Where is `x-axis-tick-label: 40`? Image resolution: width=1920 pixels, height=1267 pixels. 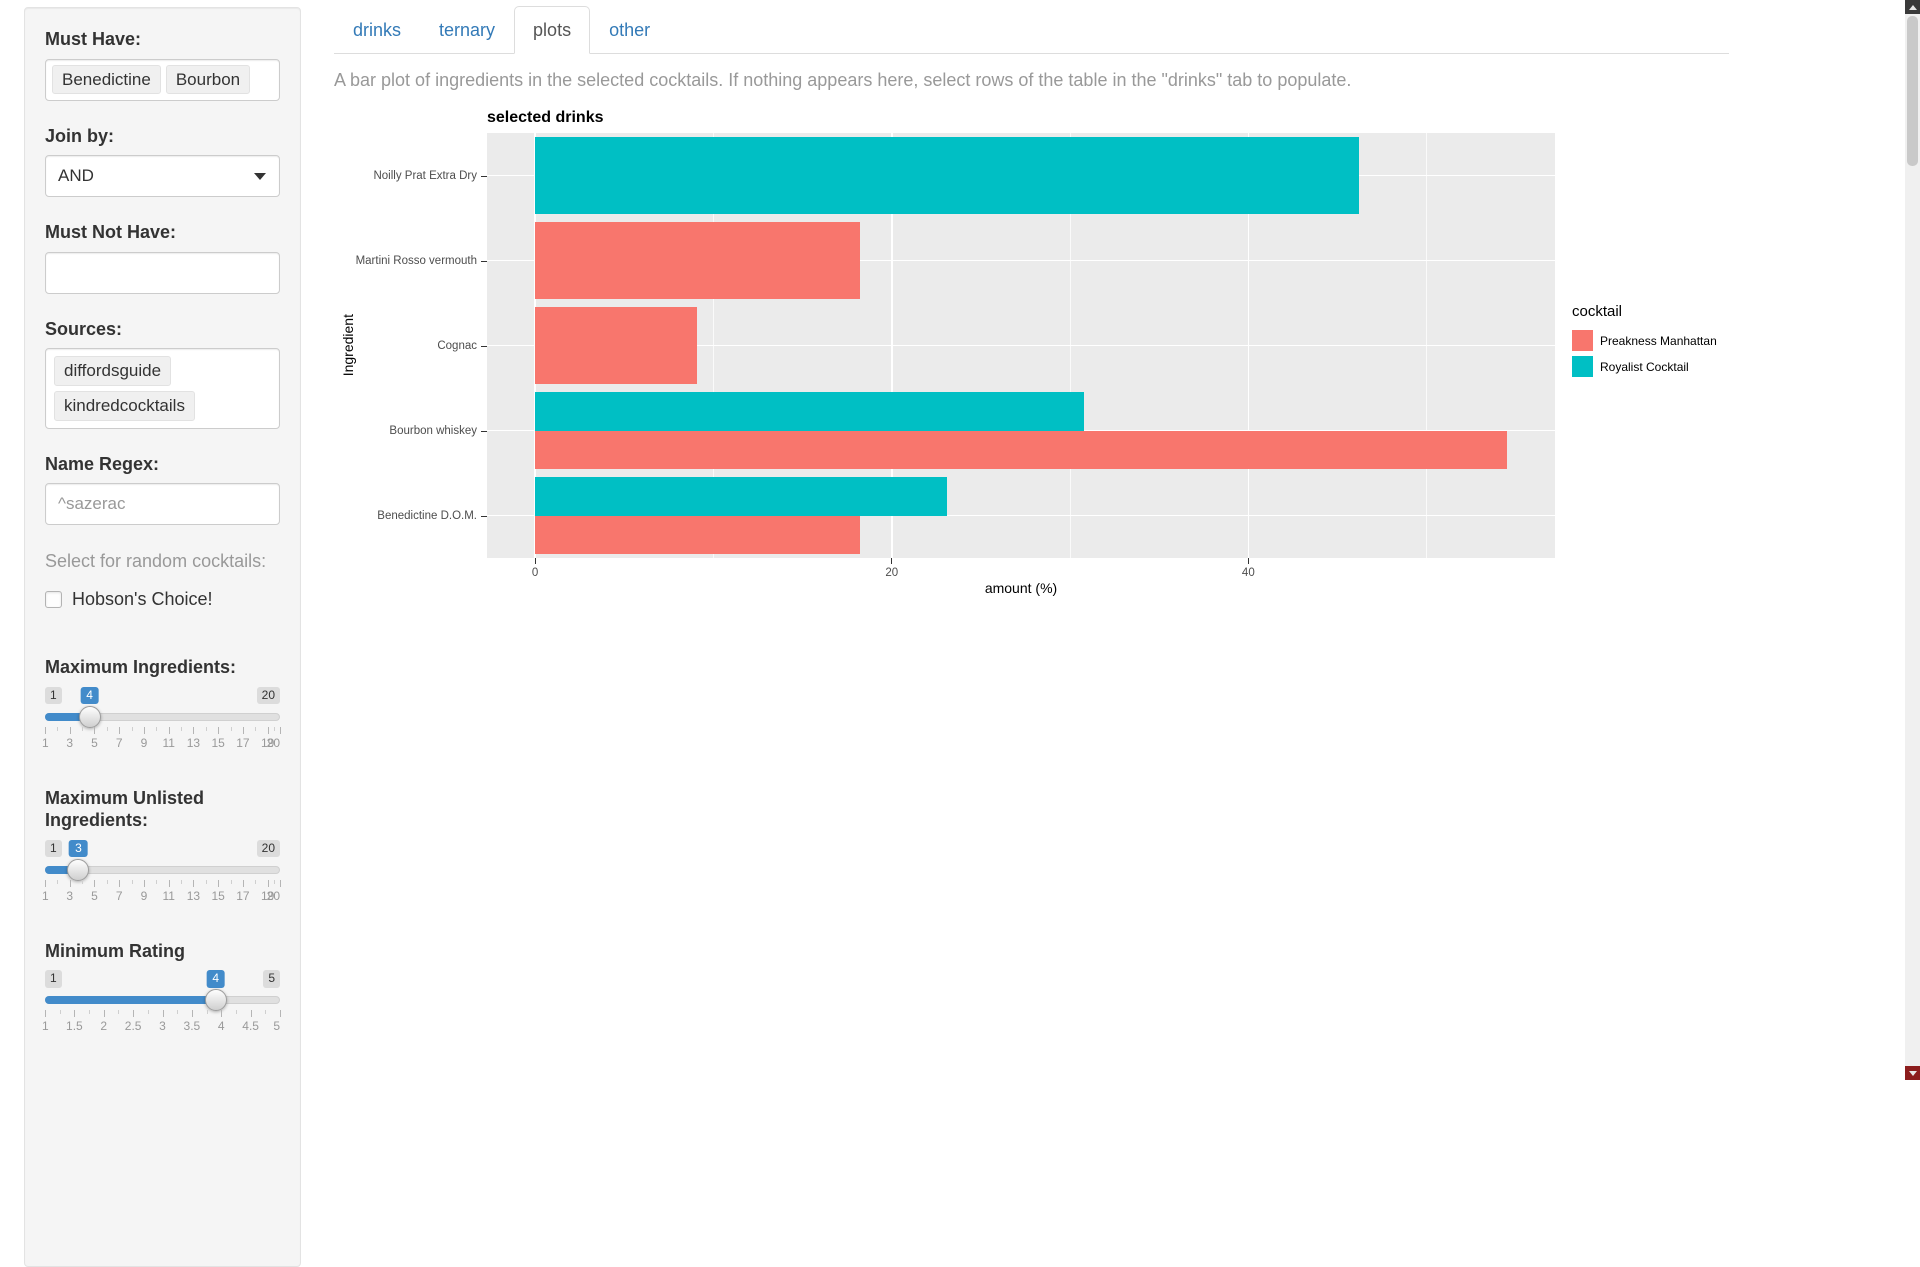 x-axis-tick-label: 40 is located at coordinates (1248, 573).